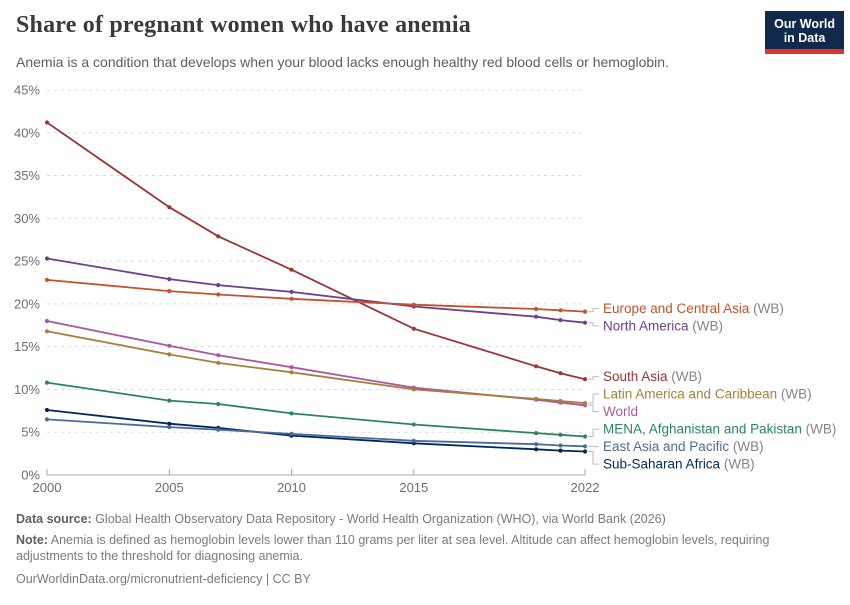  What do you see at coordinates (47, 487) in the screenshot?
I see `x-tick-label: 2000` at bounding box center [47, 487].